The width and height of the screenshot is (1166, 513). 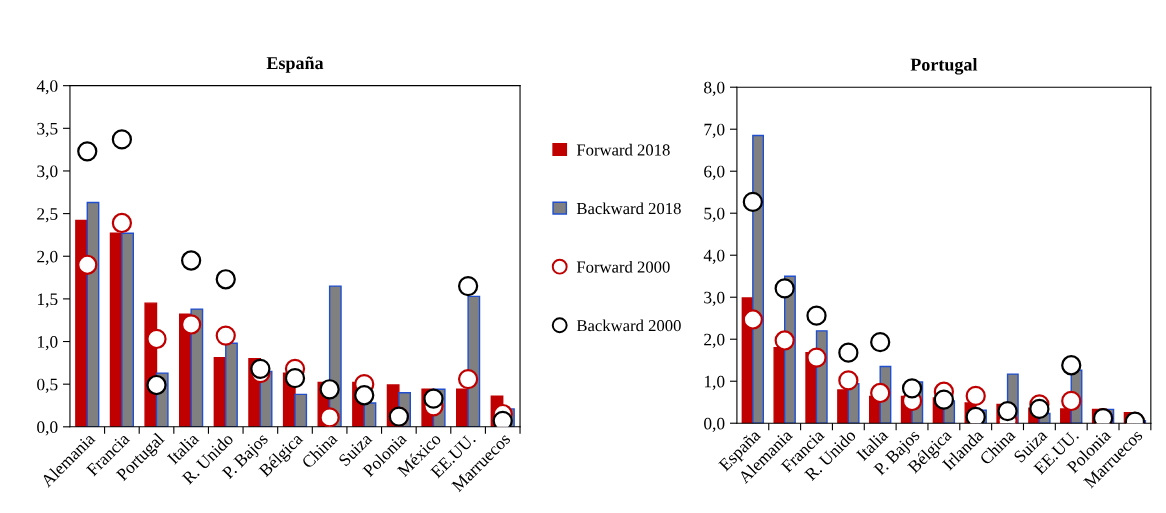 I want to click on y-tick-label: 0,5, so click(x=47, y=385).